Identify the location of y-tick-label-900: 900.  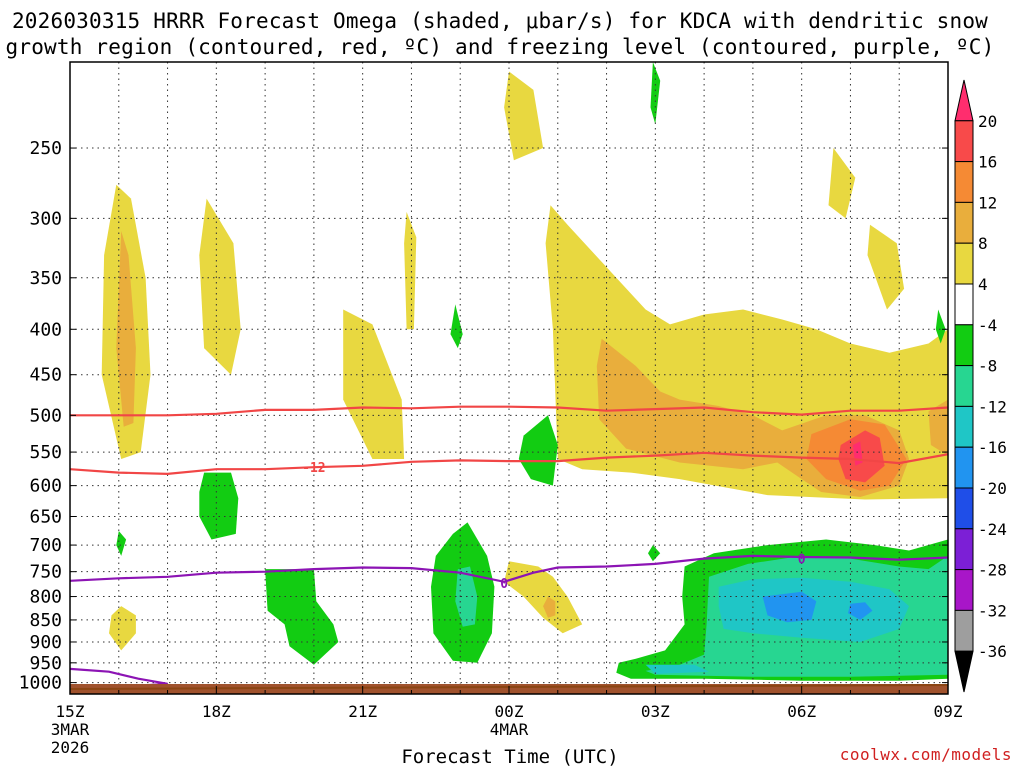
(45, 642).